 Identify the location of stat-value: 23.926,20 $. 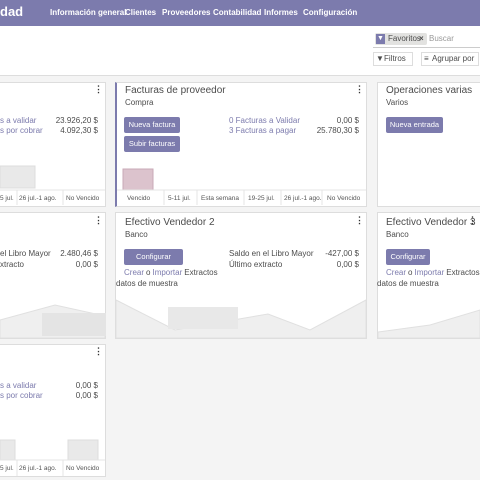
(76, 120).